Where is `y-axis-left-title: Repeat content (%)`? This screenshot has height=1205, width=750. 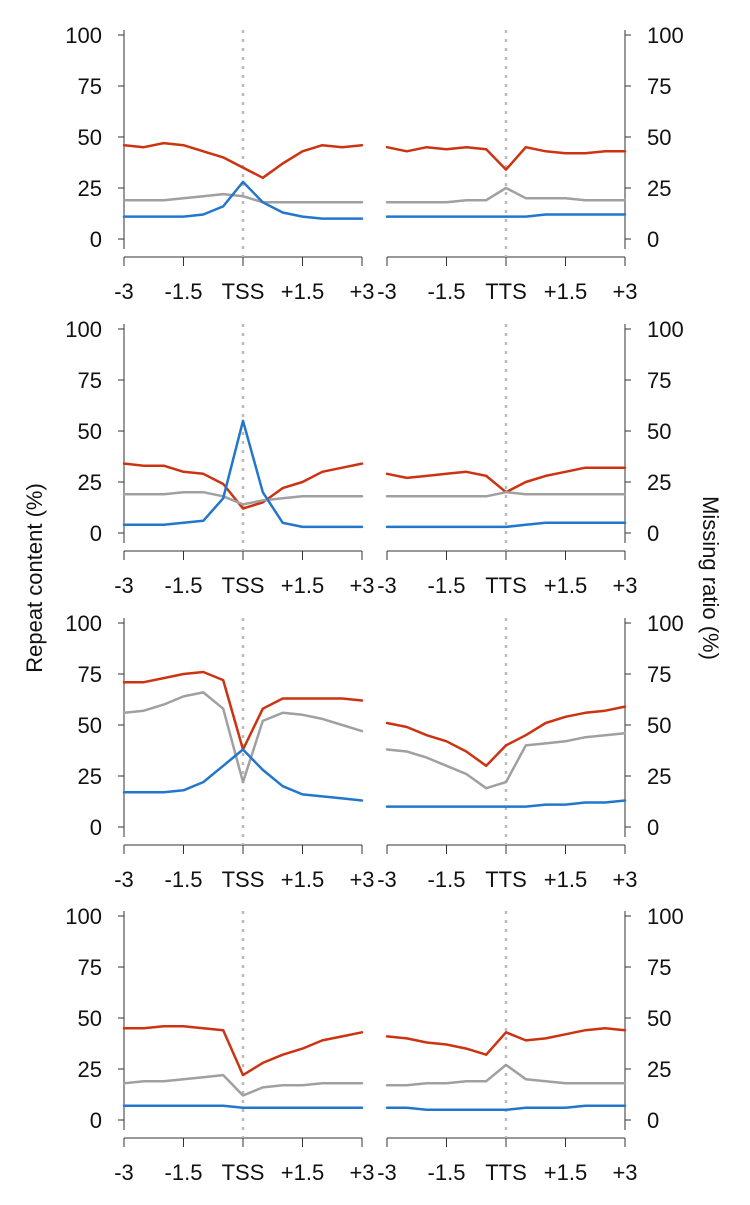
y-axis-left-title: Repeat content (%) is located at coordinates (34, 578).